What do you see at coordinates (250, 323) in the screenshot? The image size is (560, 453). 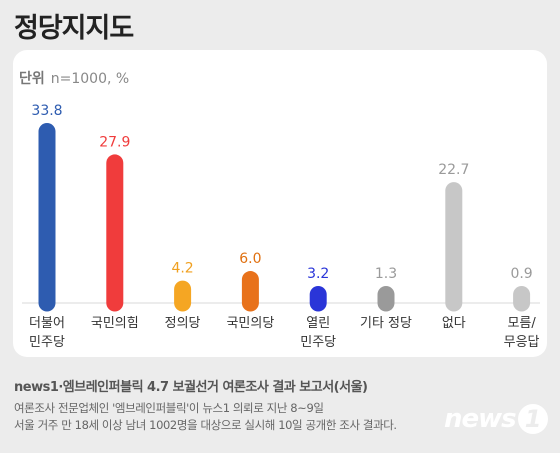 I see `category-label-3: 국민의당` at bounding box center [250, 323].